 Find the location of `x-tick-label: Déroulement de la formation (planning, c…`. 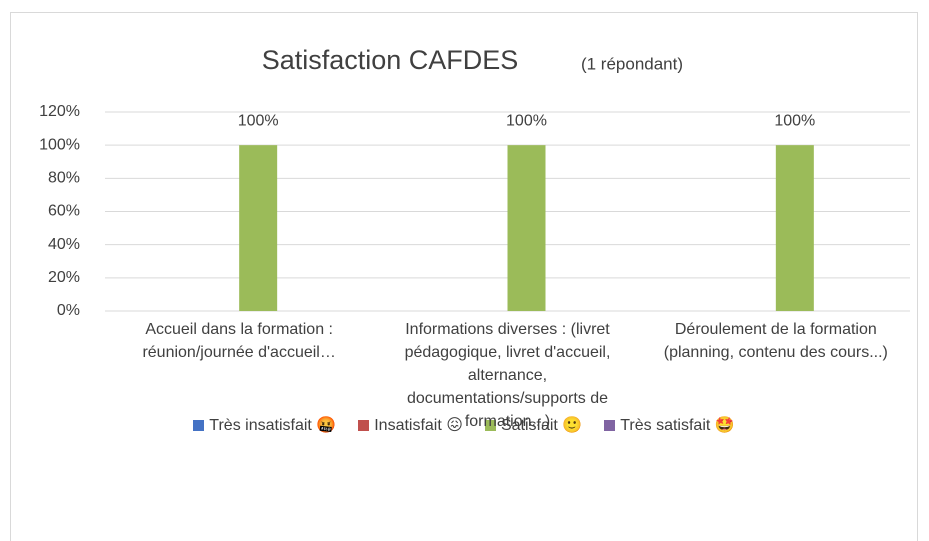

x-tick-label: Déroulement de la formation (planning, c… is located at coordinates (775, 341).